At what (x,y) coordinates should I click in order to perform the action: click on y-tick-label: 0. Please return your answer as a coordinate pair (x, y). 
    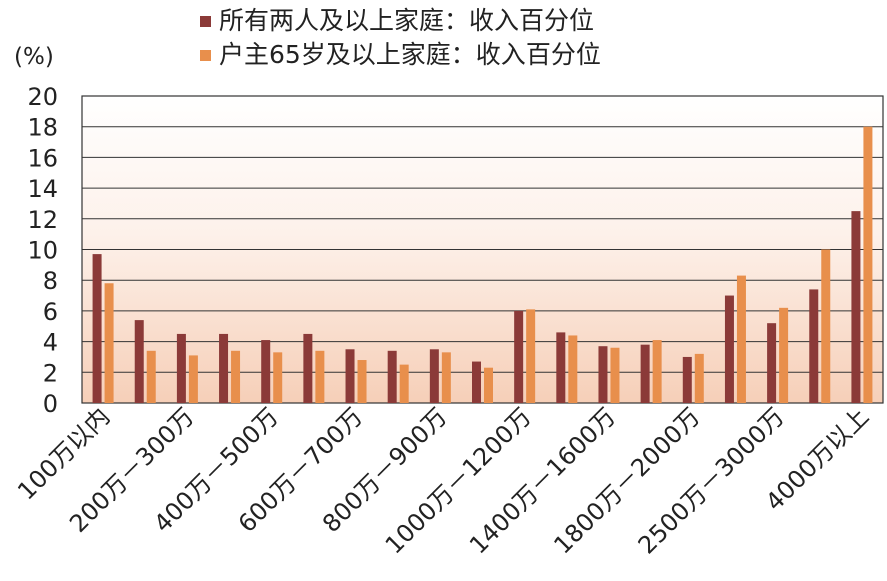
    Looking at the image, I should click on (50, 404).